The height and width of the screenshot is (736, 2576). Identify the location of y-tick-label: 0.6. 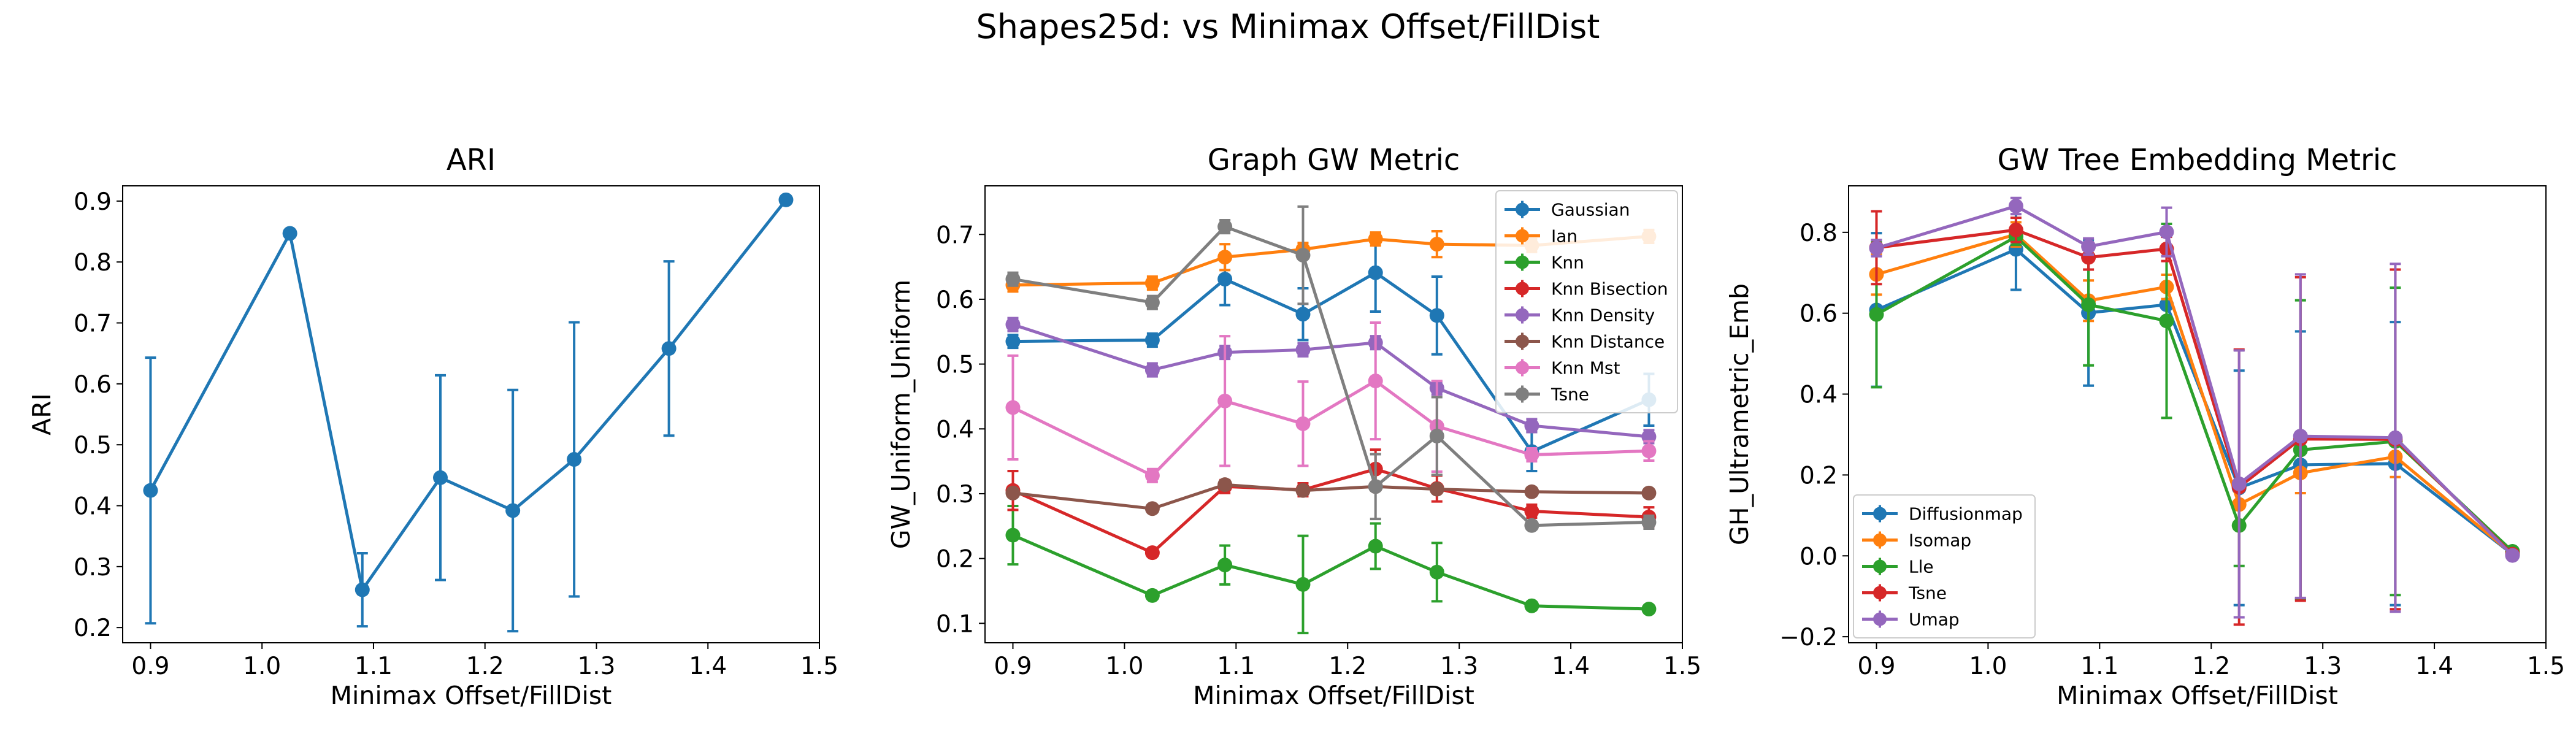
(1819, 314).